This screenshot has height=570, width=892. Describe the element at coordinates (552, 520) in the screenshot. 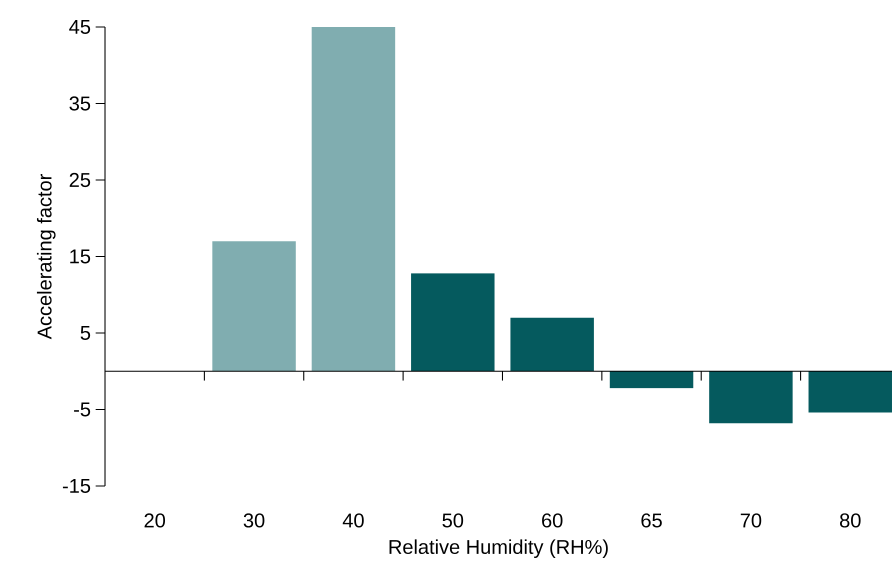

I see `x-tick-label: 60` at that location.